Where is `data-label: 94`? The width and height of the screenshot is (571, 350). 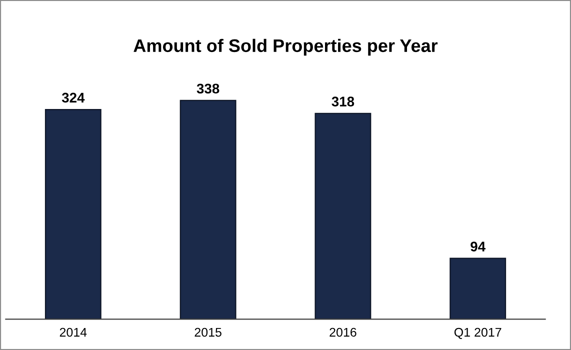
data-label: 94 is located at coordinates (478, 247).